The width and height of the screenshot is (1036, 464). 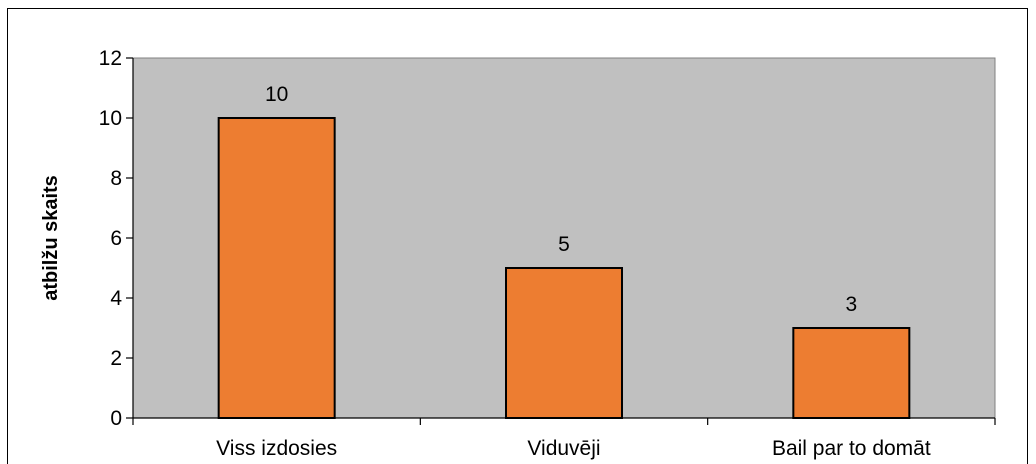 I want to click on y-tick-label: 10, so click(x=110, y=118).